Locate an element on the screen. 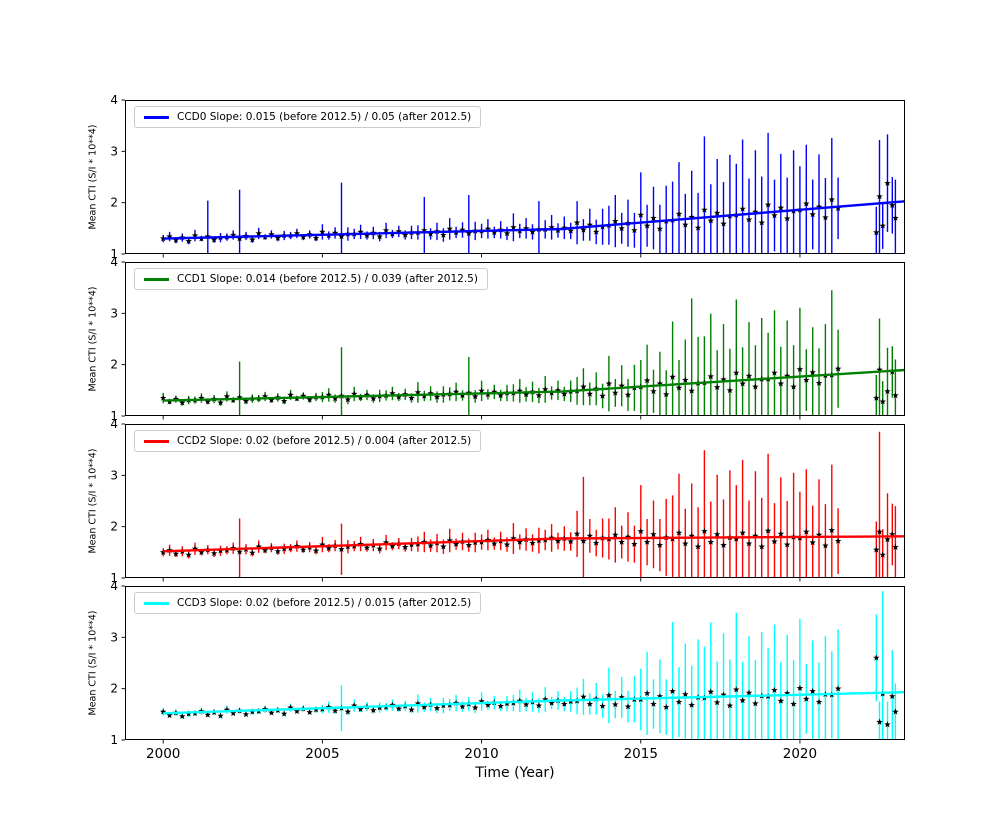 This screenshot has width=1000, height=832. trend-line-ccd0 is located at coordinates (534, 220).